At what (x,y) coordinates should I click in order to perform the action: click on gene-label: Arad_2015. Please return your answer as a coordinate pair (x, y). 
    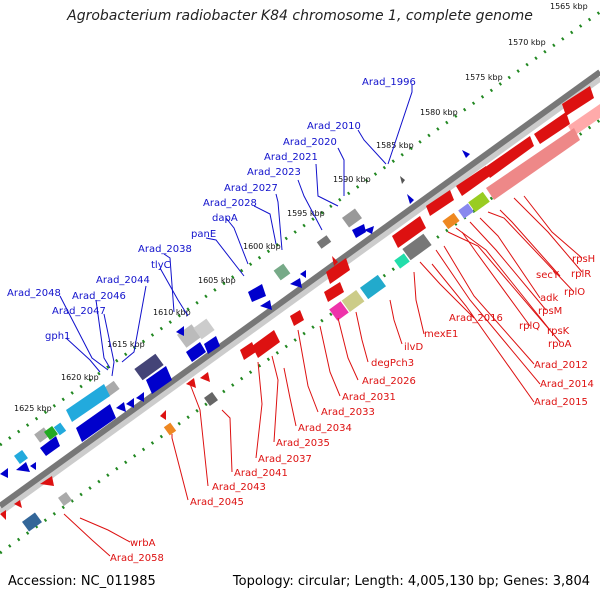
    Looking at the image, I should click on (561, 402).